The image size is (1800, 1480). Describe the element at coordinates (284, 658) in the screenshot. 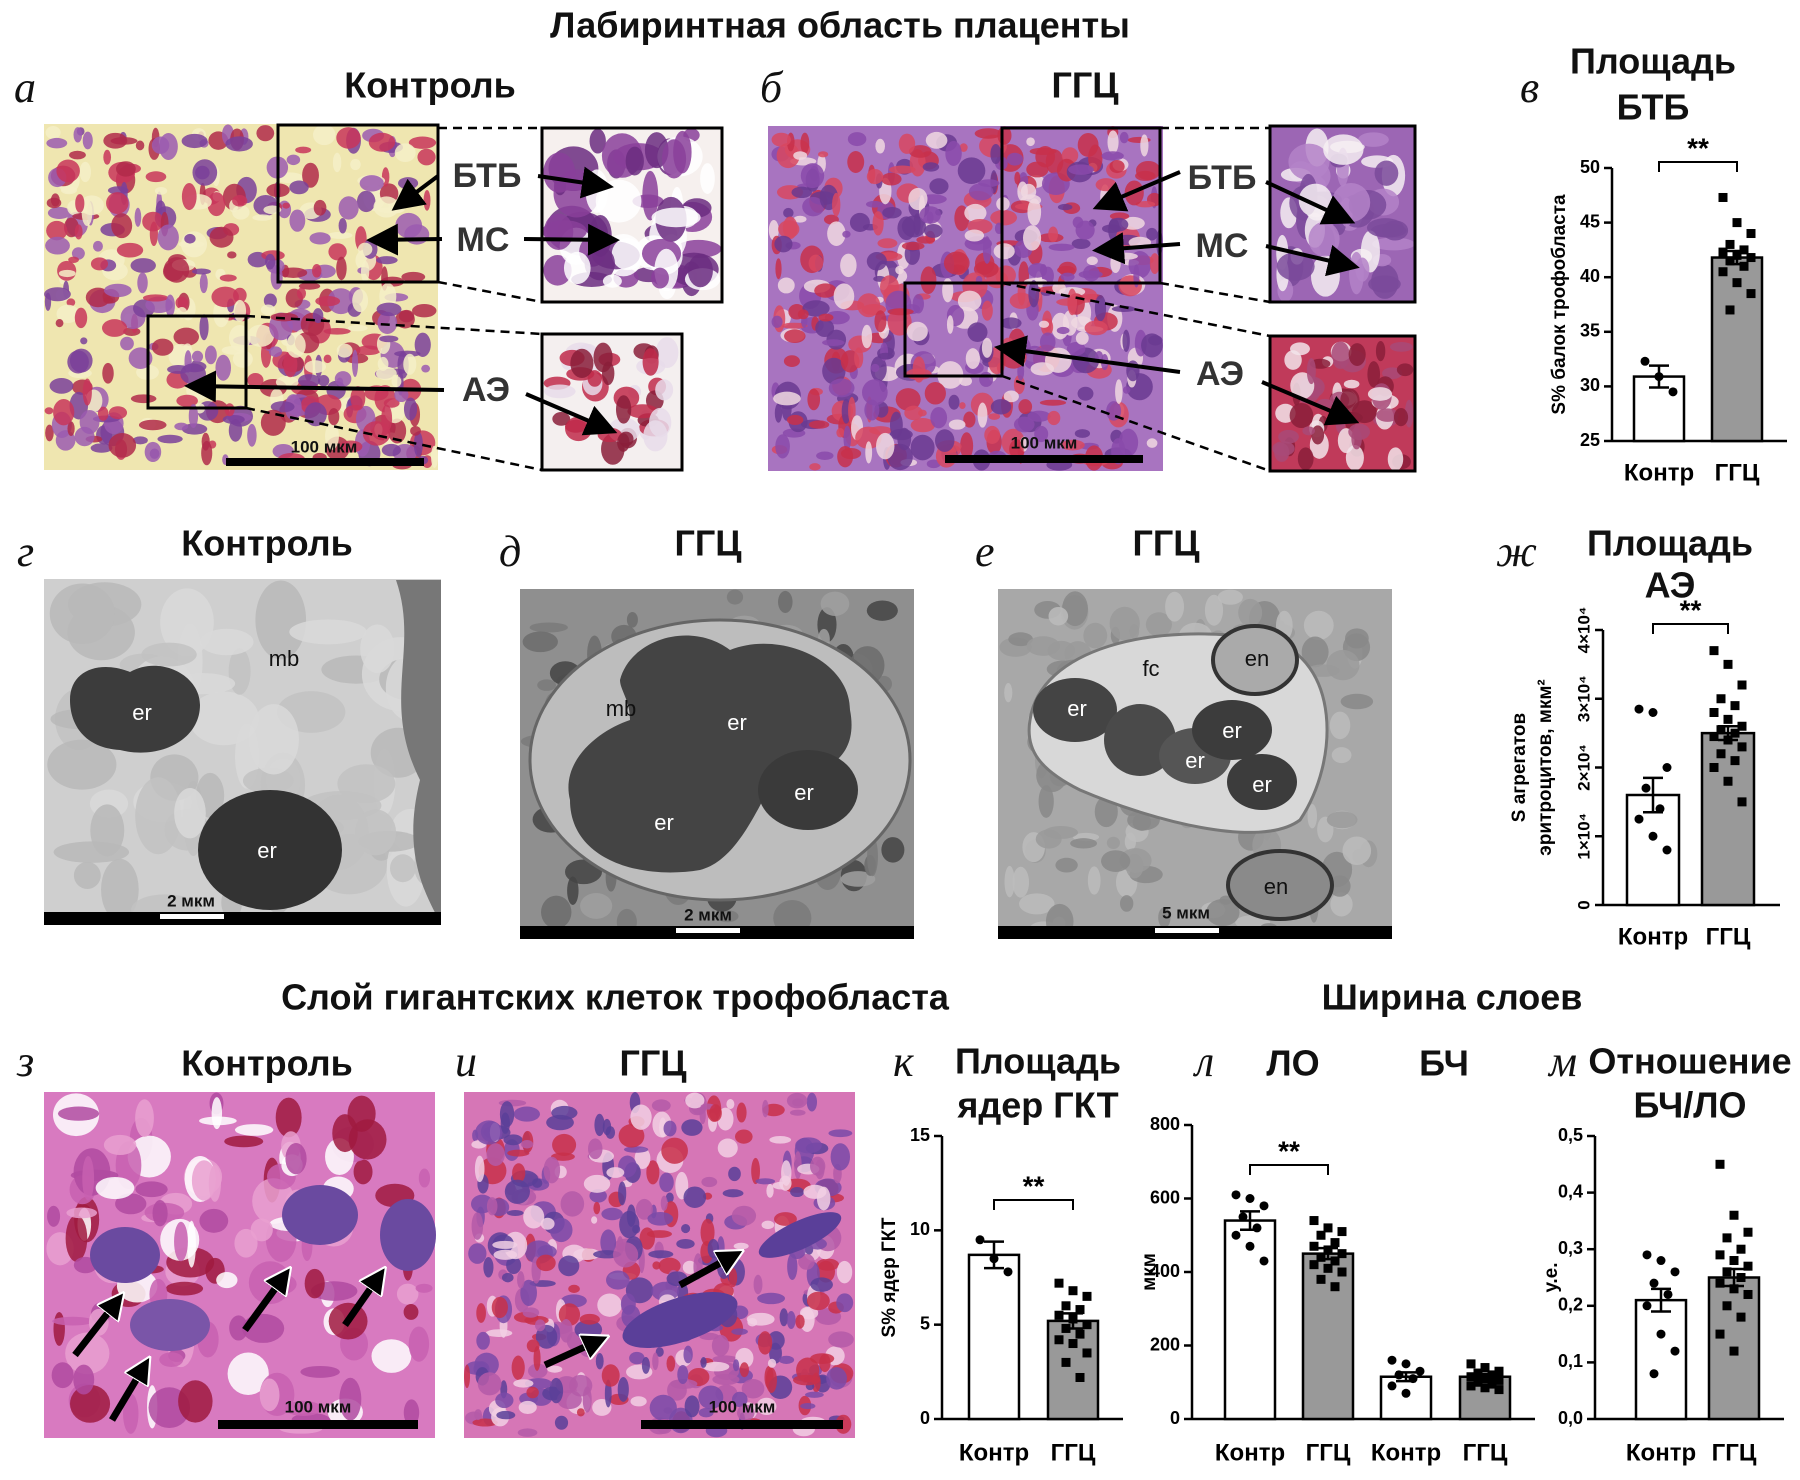

I see `em-label: mb` at that location.